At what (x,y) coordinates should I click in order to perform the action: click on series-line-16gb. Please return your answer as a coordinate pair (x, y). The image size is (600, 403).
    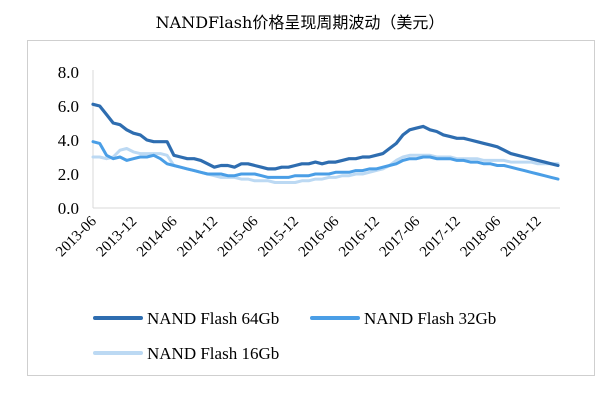
    Looking at the image, I should click on (325, 165).